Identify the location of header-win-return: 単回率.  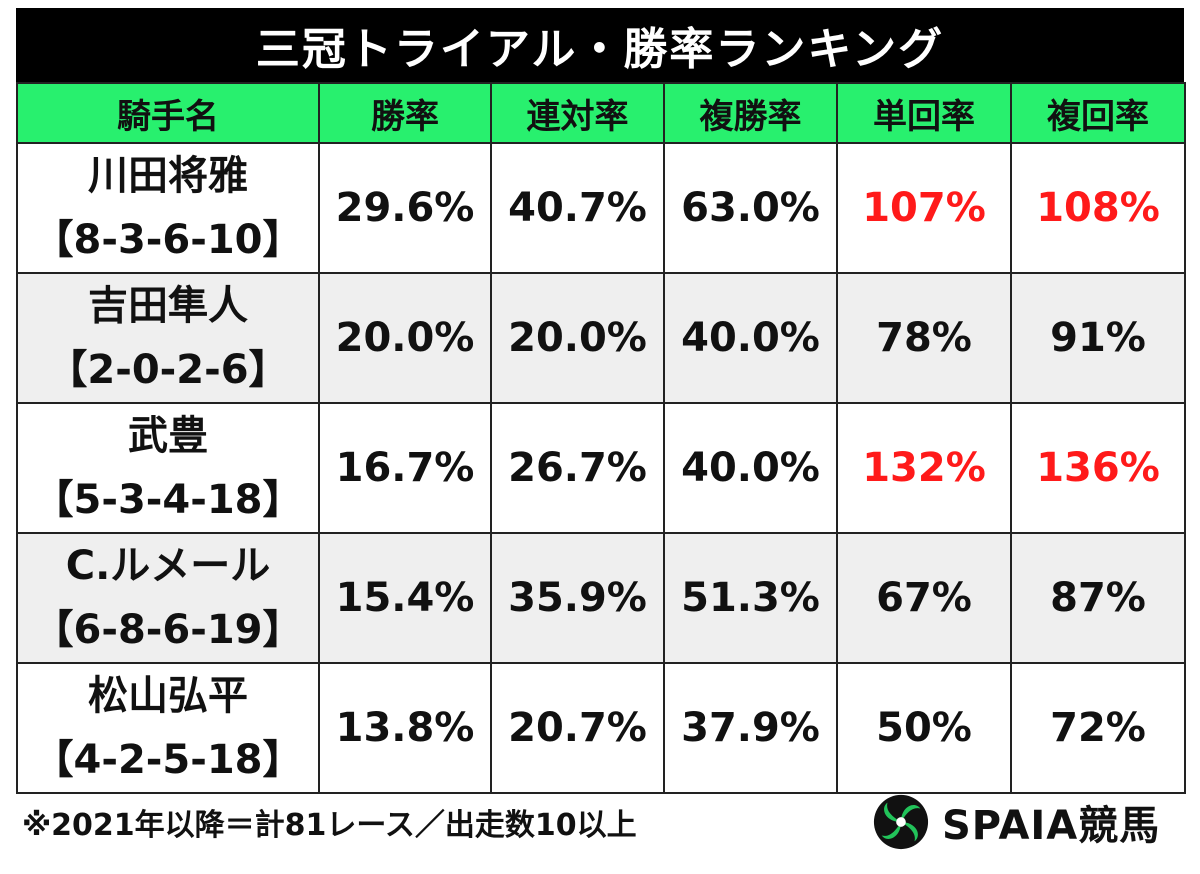
(924, 113).